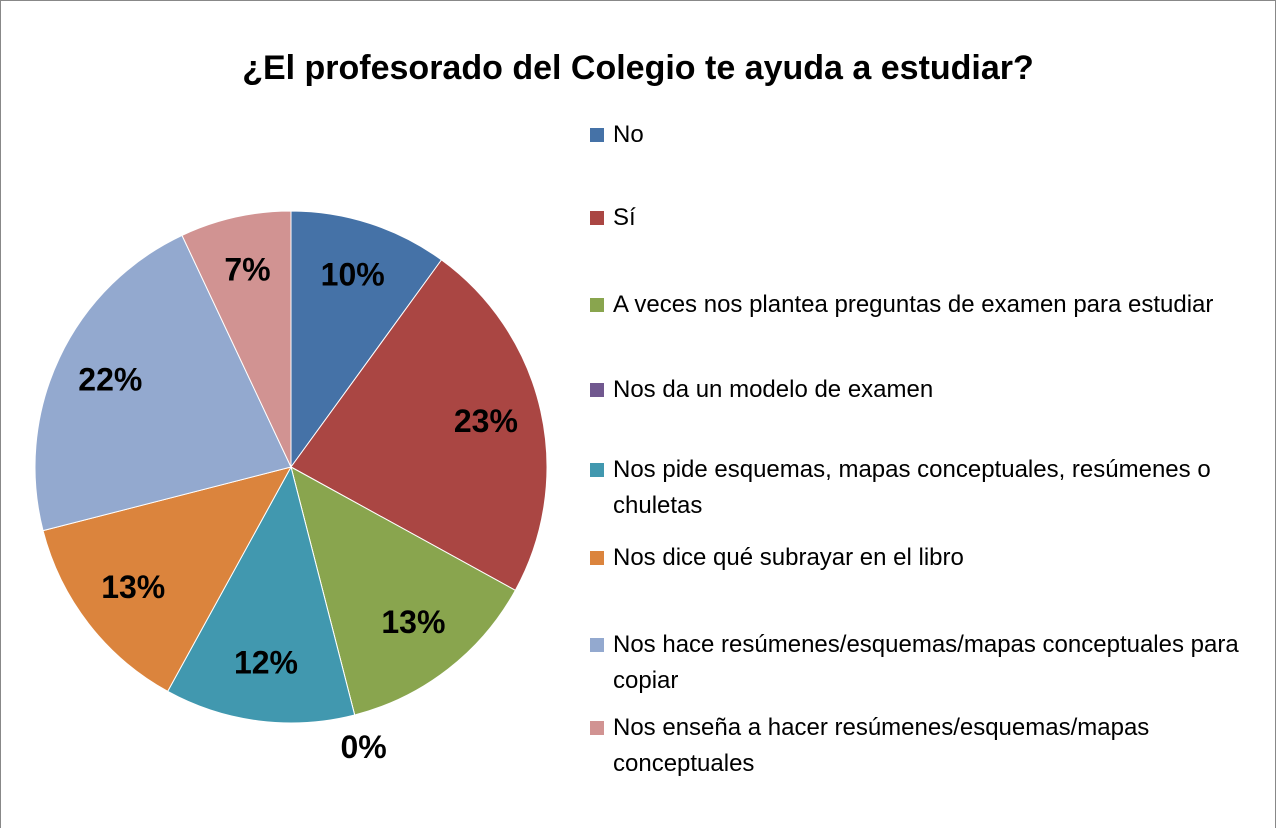 Image resolution: width=1276 pixels, height=828 pixels. What do you see at coordinates (486, 421) in the screenshot?
I see `data-label: 23%` at bounding box center [486, 421].